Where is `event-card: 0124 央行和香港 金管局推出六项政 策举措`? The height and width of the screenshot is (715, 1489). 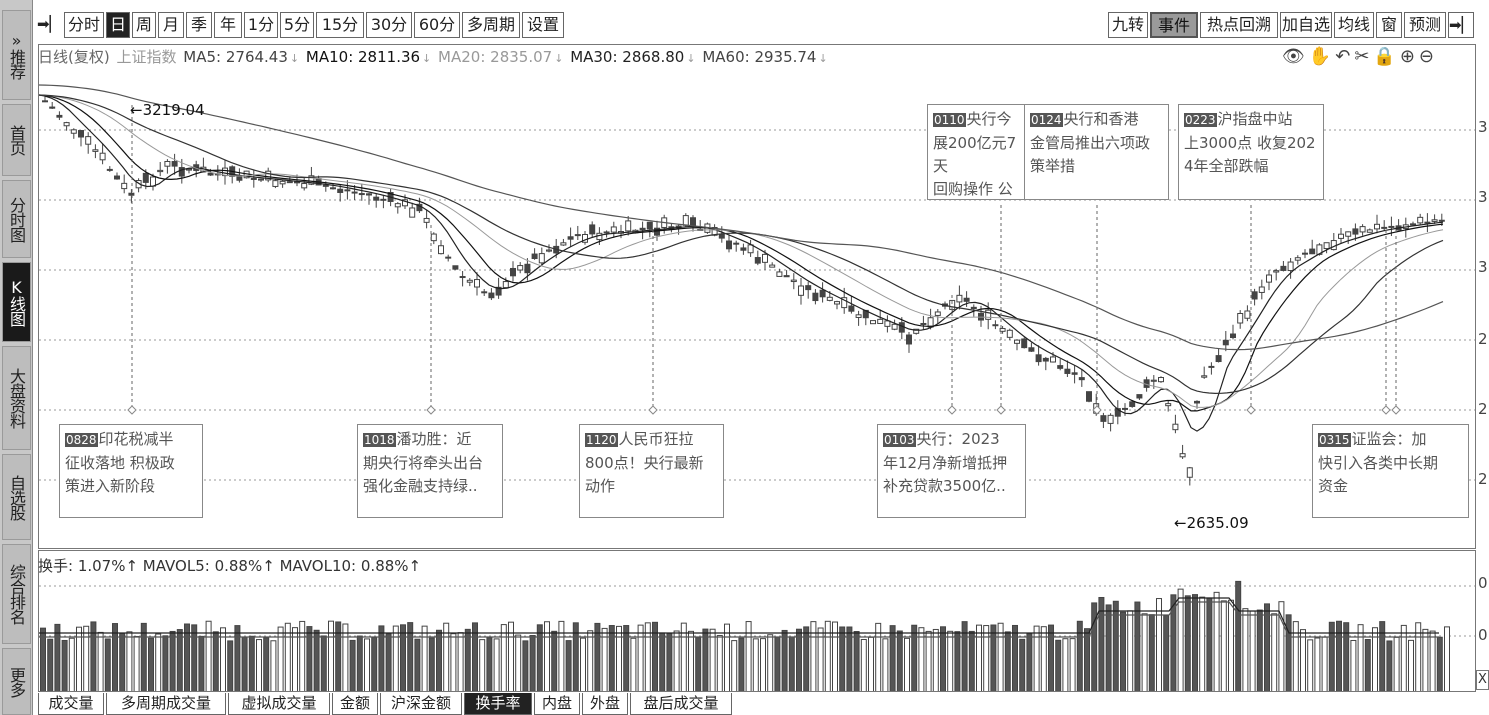
event-card: 0124 央行和香港 金管局推出六项政 策举措 is located at coordinates (1096, 152).